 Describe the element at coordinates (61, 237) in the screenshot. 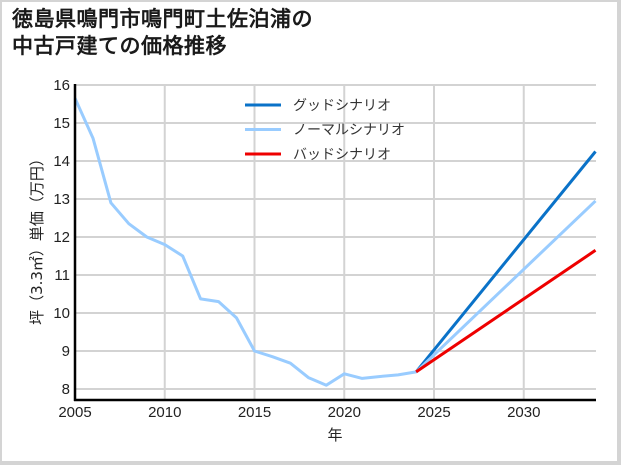

I see `y-tick-label: 12` at that location.